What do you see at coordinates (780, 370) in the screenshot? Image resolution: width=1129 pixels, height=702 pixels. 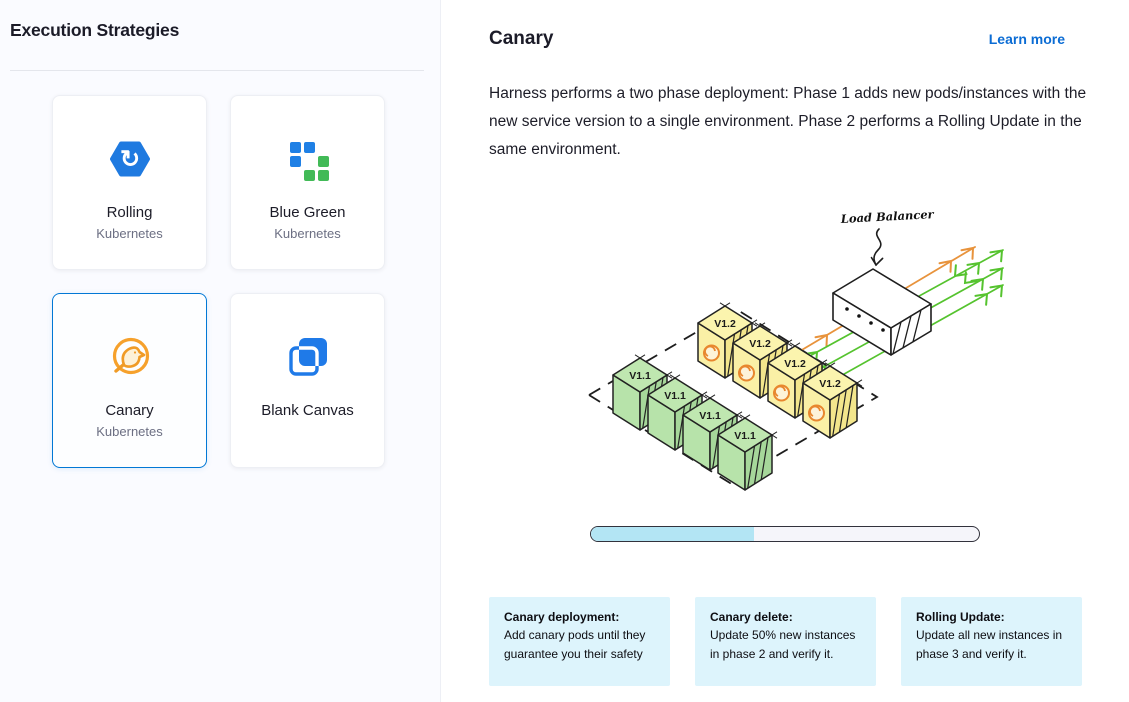 I see `v1-2-pods: V1.2 V1.2 V1.2 V1.2` at bounding box center [780, 370].